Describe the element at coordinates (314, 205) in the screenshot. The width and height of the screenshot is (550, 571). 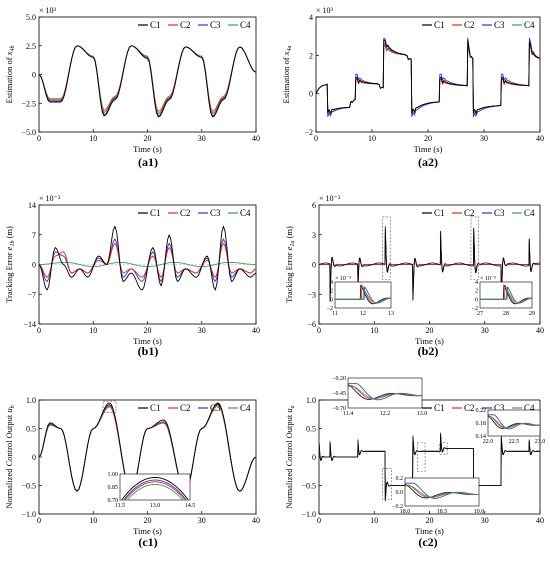
I see `y-tick-label: 6` at that location.